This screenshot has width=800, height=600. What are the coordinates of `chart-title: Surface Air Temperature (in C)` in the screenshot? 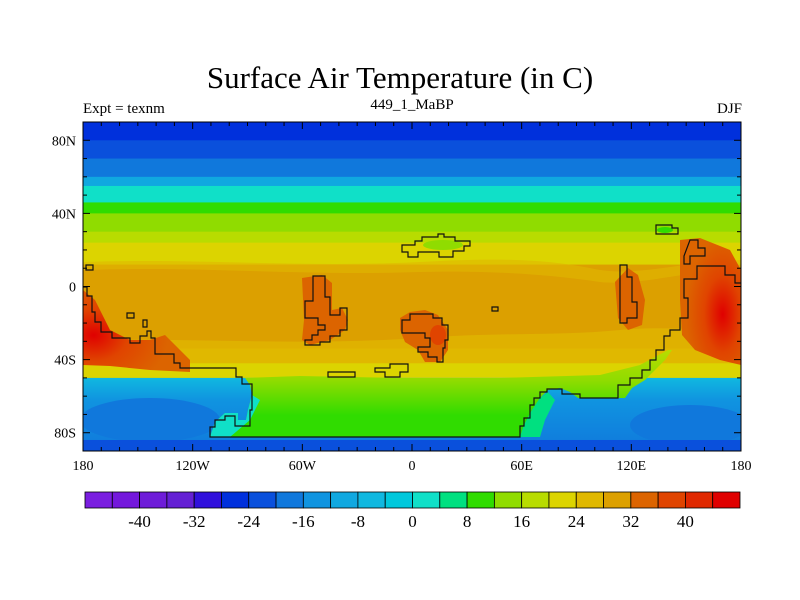 It's located at (400, 77).